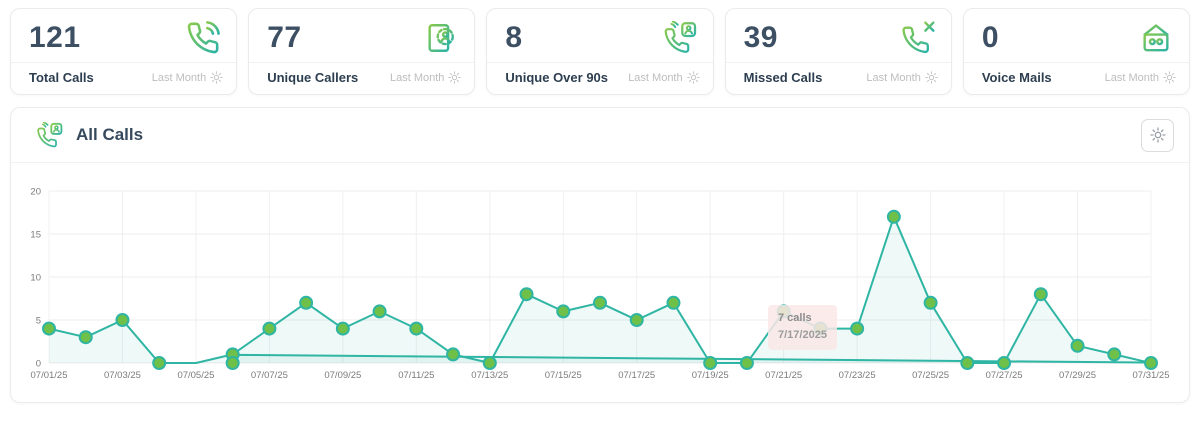  I want to click on contact-card-icon, so click(441, 38).